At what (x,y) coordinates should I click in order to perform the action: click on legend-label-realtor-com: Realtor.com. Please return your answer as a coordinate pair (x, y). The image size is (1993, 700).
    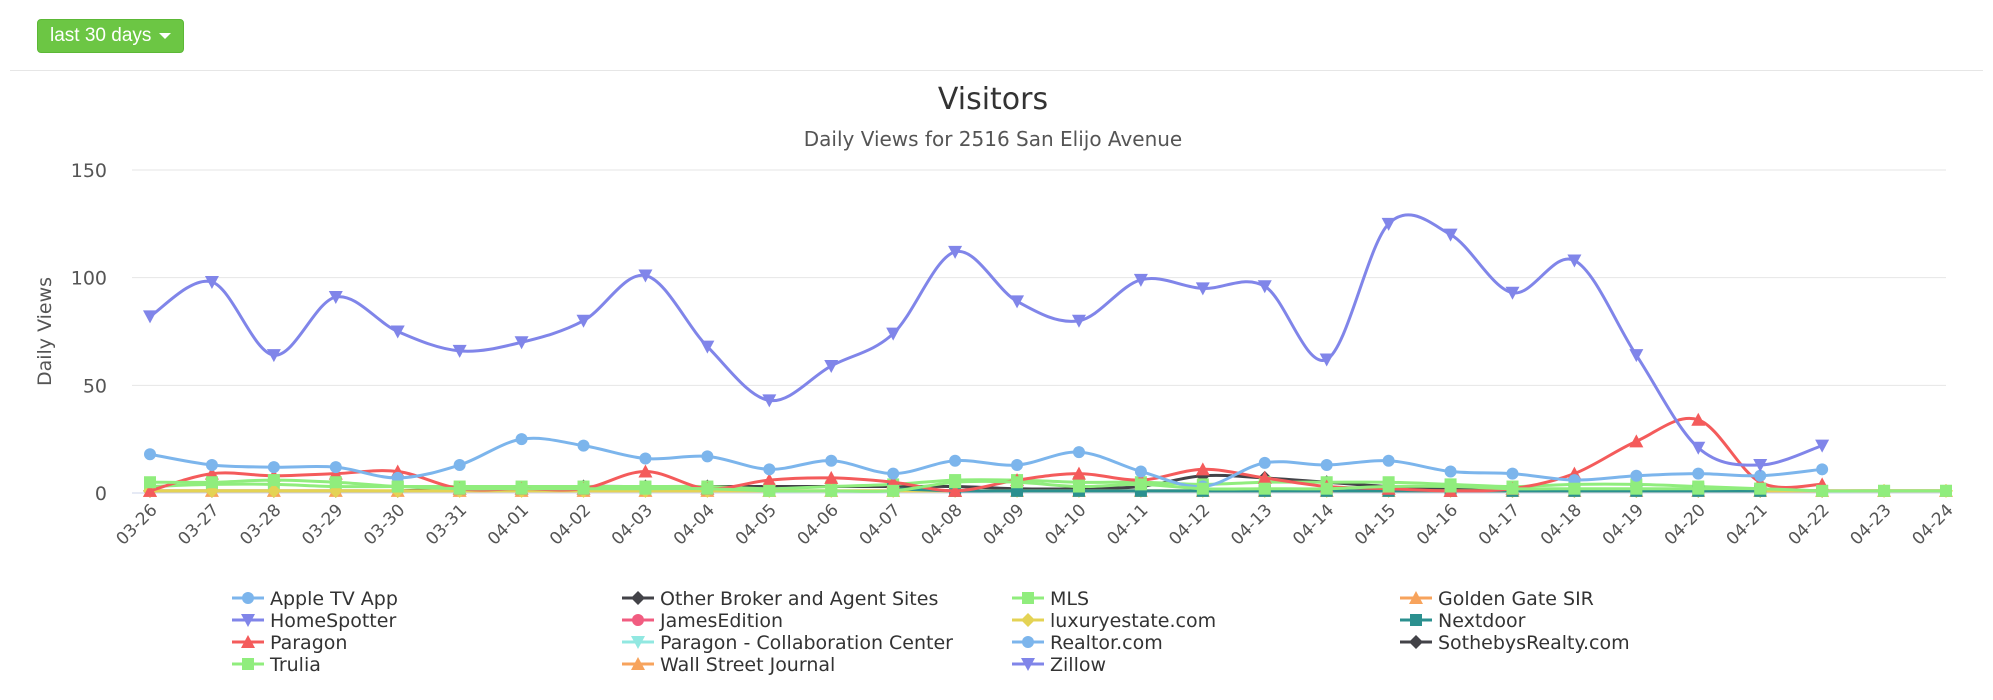
    Looking at the image, I should click on (1106, 643).